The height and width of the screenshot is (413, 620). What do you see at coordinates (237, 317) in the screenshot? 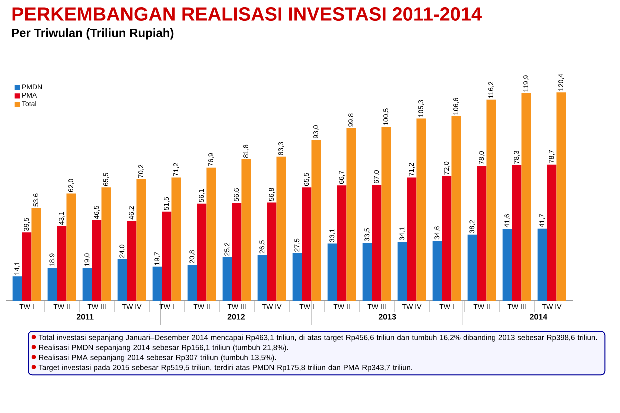
I see `text: 2012` at bounding box center [237, 317].